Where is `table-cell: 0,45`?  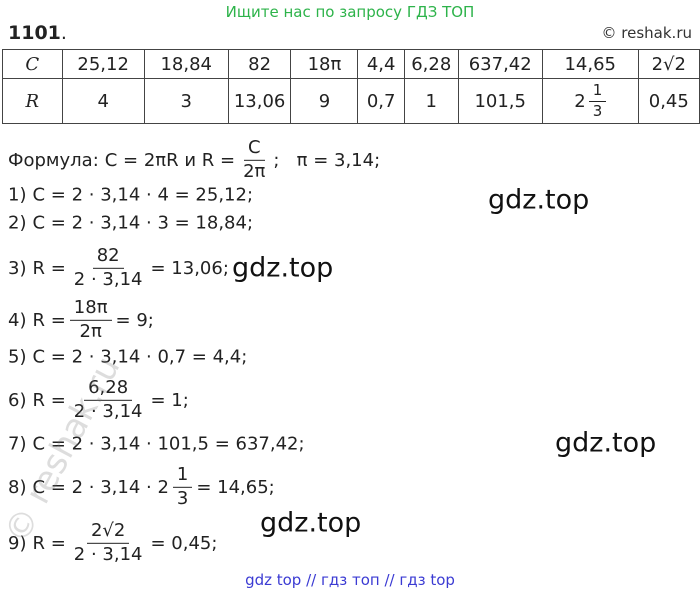 table-cell: 0,45 is located at coordinates (668, 101).